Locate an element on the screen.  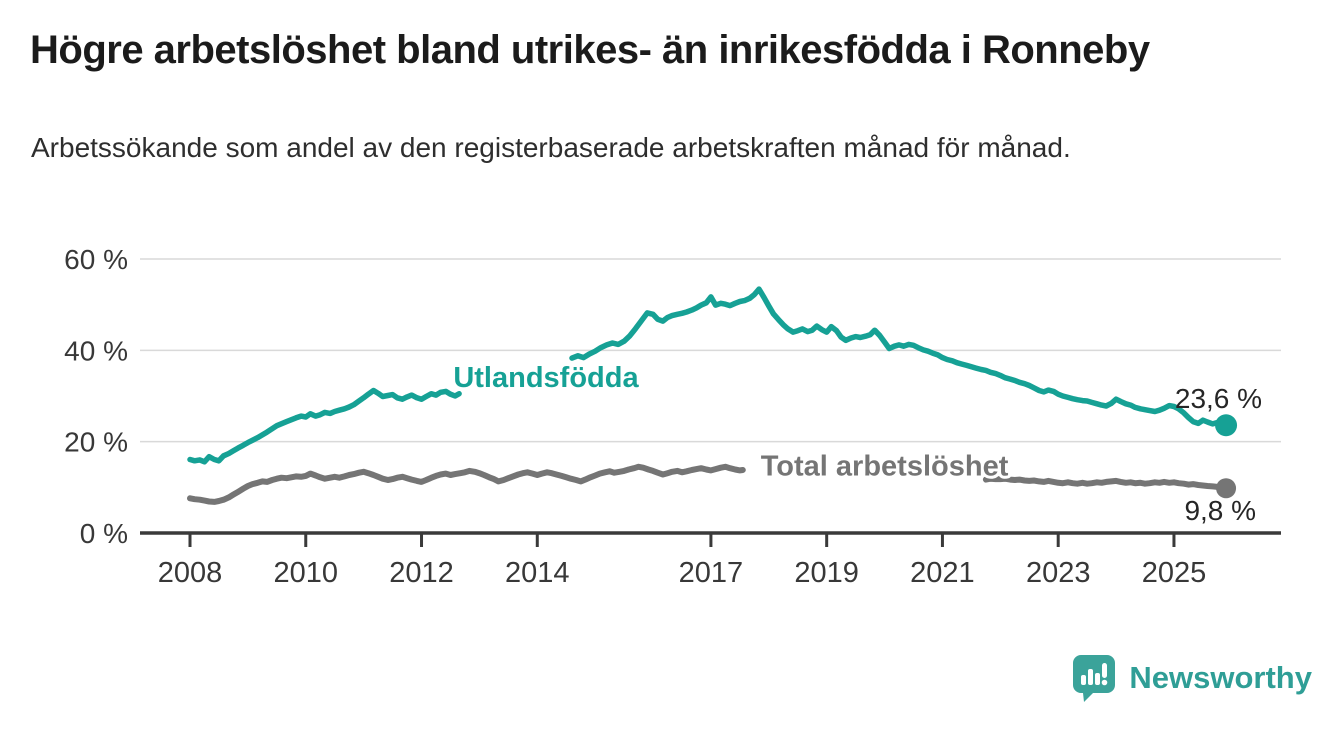
newsworthy-brand: Newsworthy is located at coordinates (1192, 678).